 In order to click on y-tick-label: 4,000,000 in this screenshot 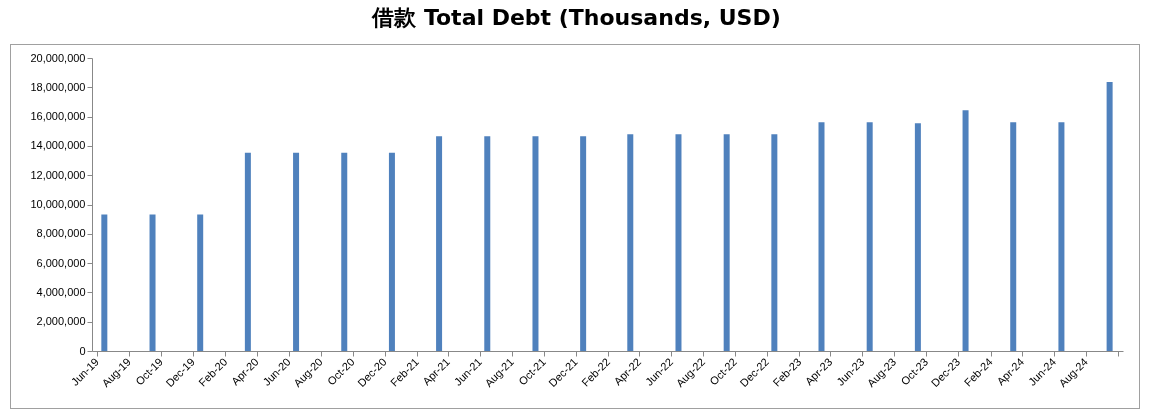, I will do `click(61, 291)`.